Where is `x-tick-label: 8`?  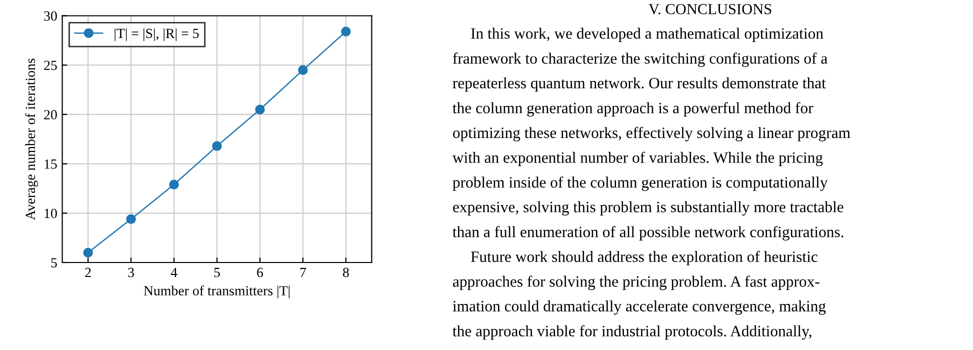 x-tick-label: 8 is located at coordinates (345, 273).